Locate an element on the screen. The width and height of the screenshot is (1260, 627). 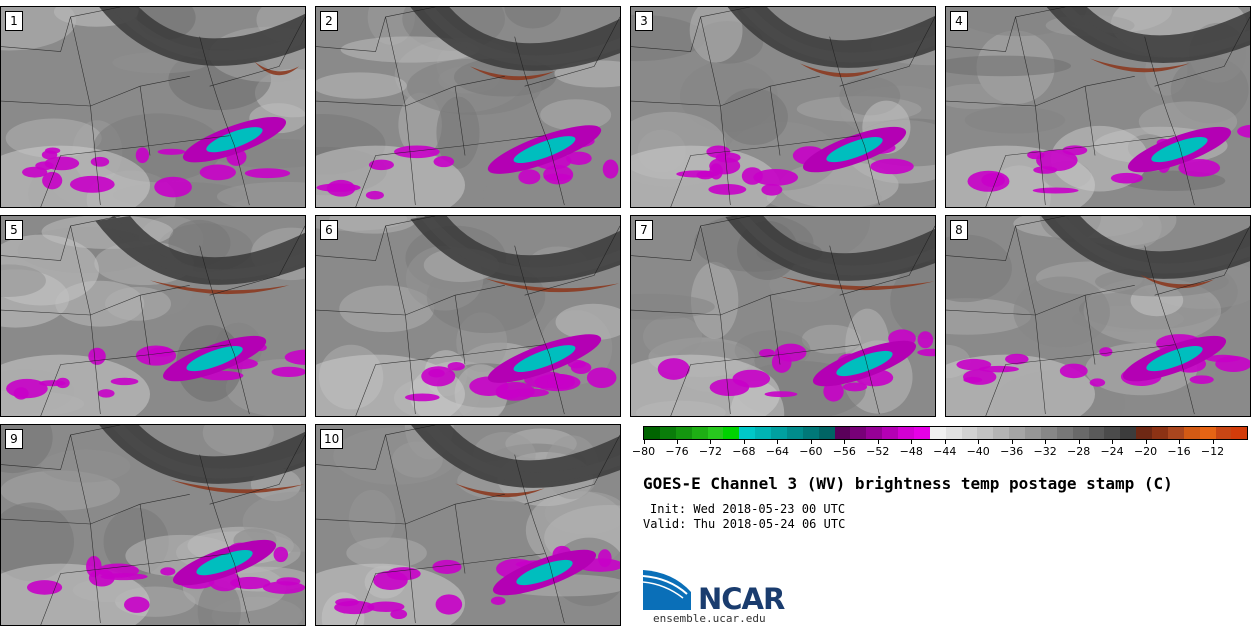
colorbar-tick-label: −72 is located at coordinates (710, 451).